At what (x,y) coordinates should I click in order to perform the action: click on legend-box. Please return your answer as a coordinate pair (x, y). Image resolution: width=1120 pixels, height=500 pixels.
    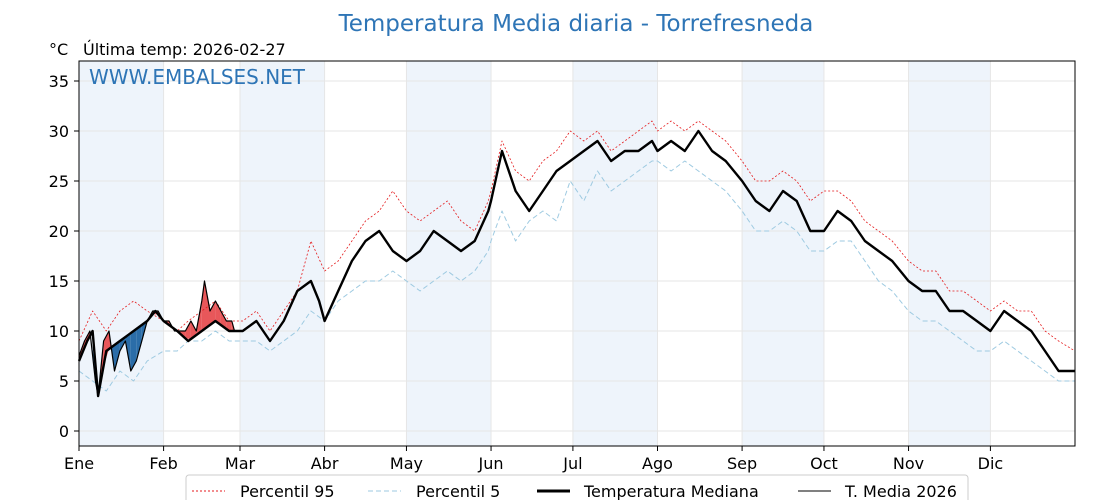
    Looking at the image, I should click on (577, 487).